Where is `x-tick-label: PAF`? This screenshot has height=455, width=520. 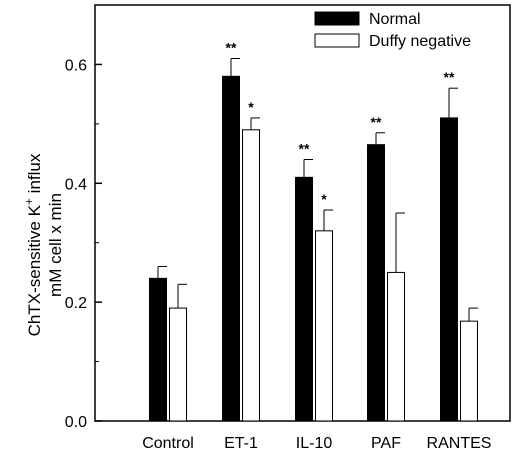 x-tick-label: PAF is located at coordinates (386, 443).